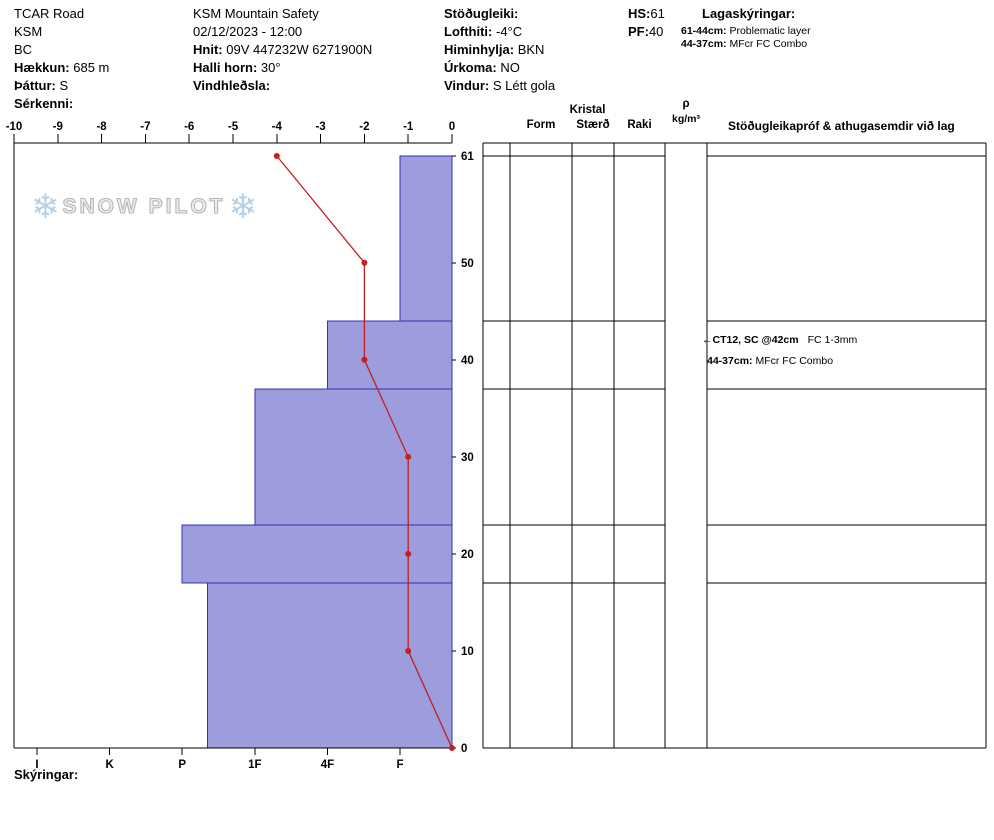  I want to click on slope-angle-value: 30°, so click(270, 67).